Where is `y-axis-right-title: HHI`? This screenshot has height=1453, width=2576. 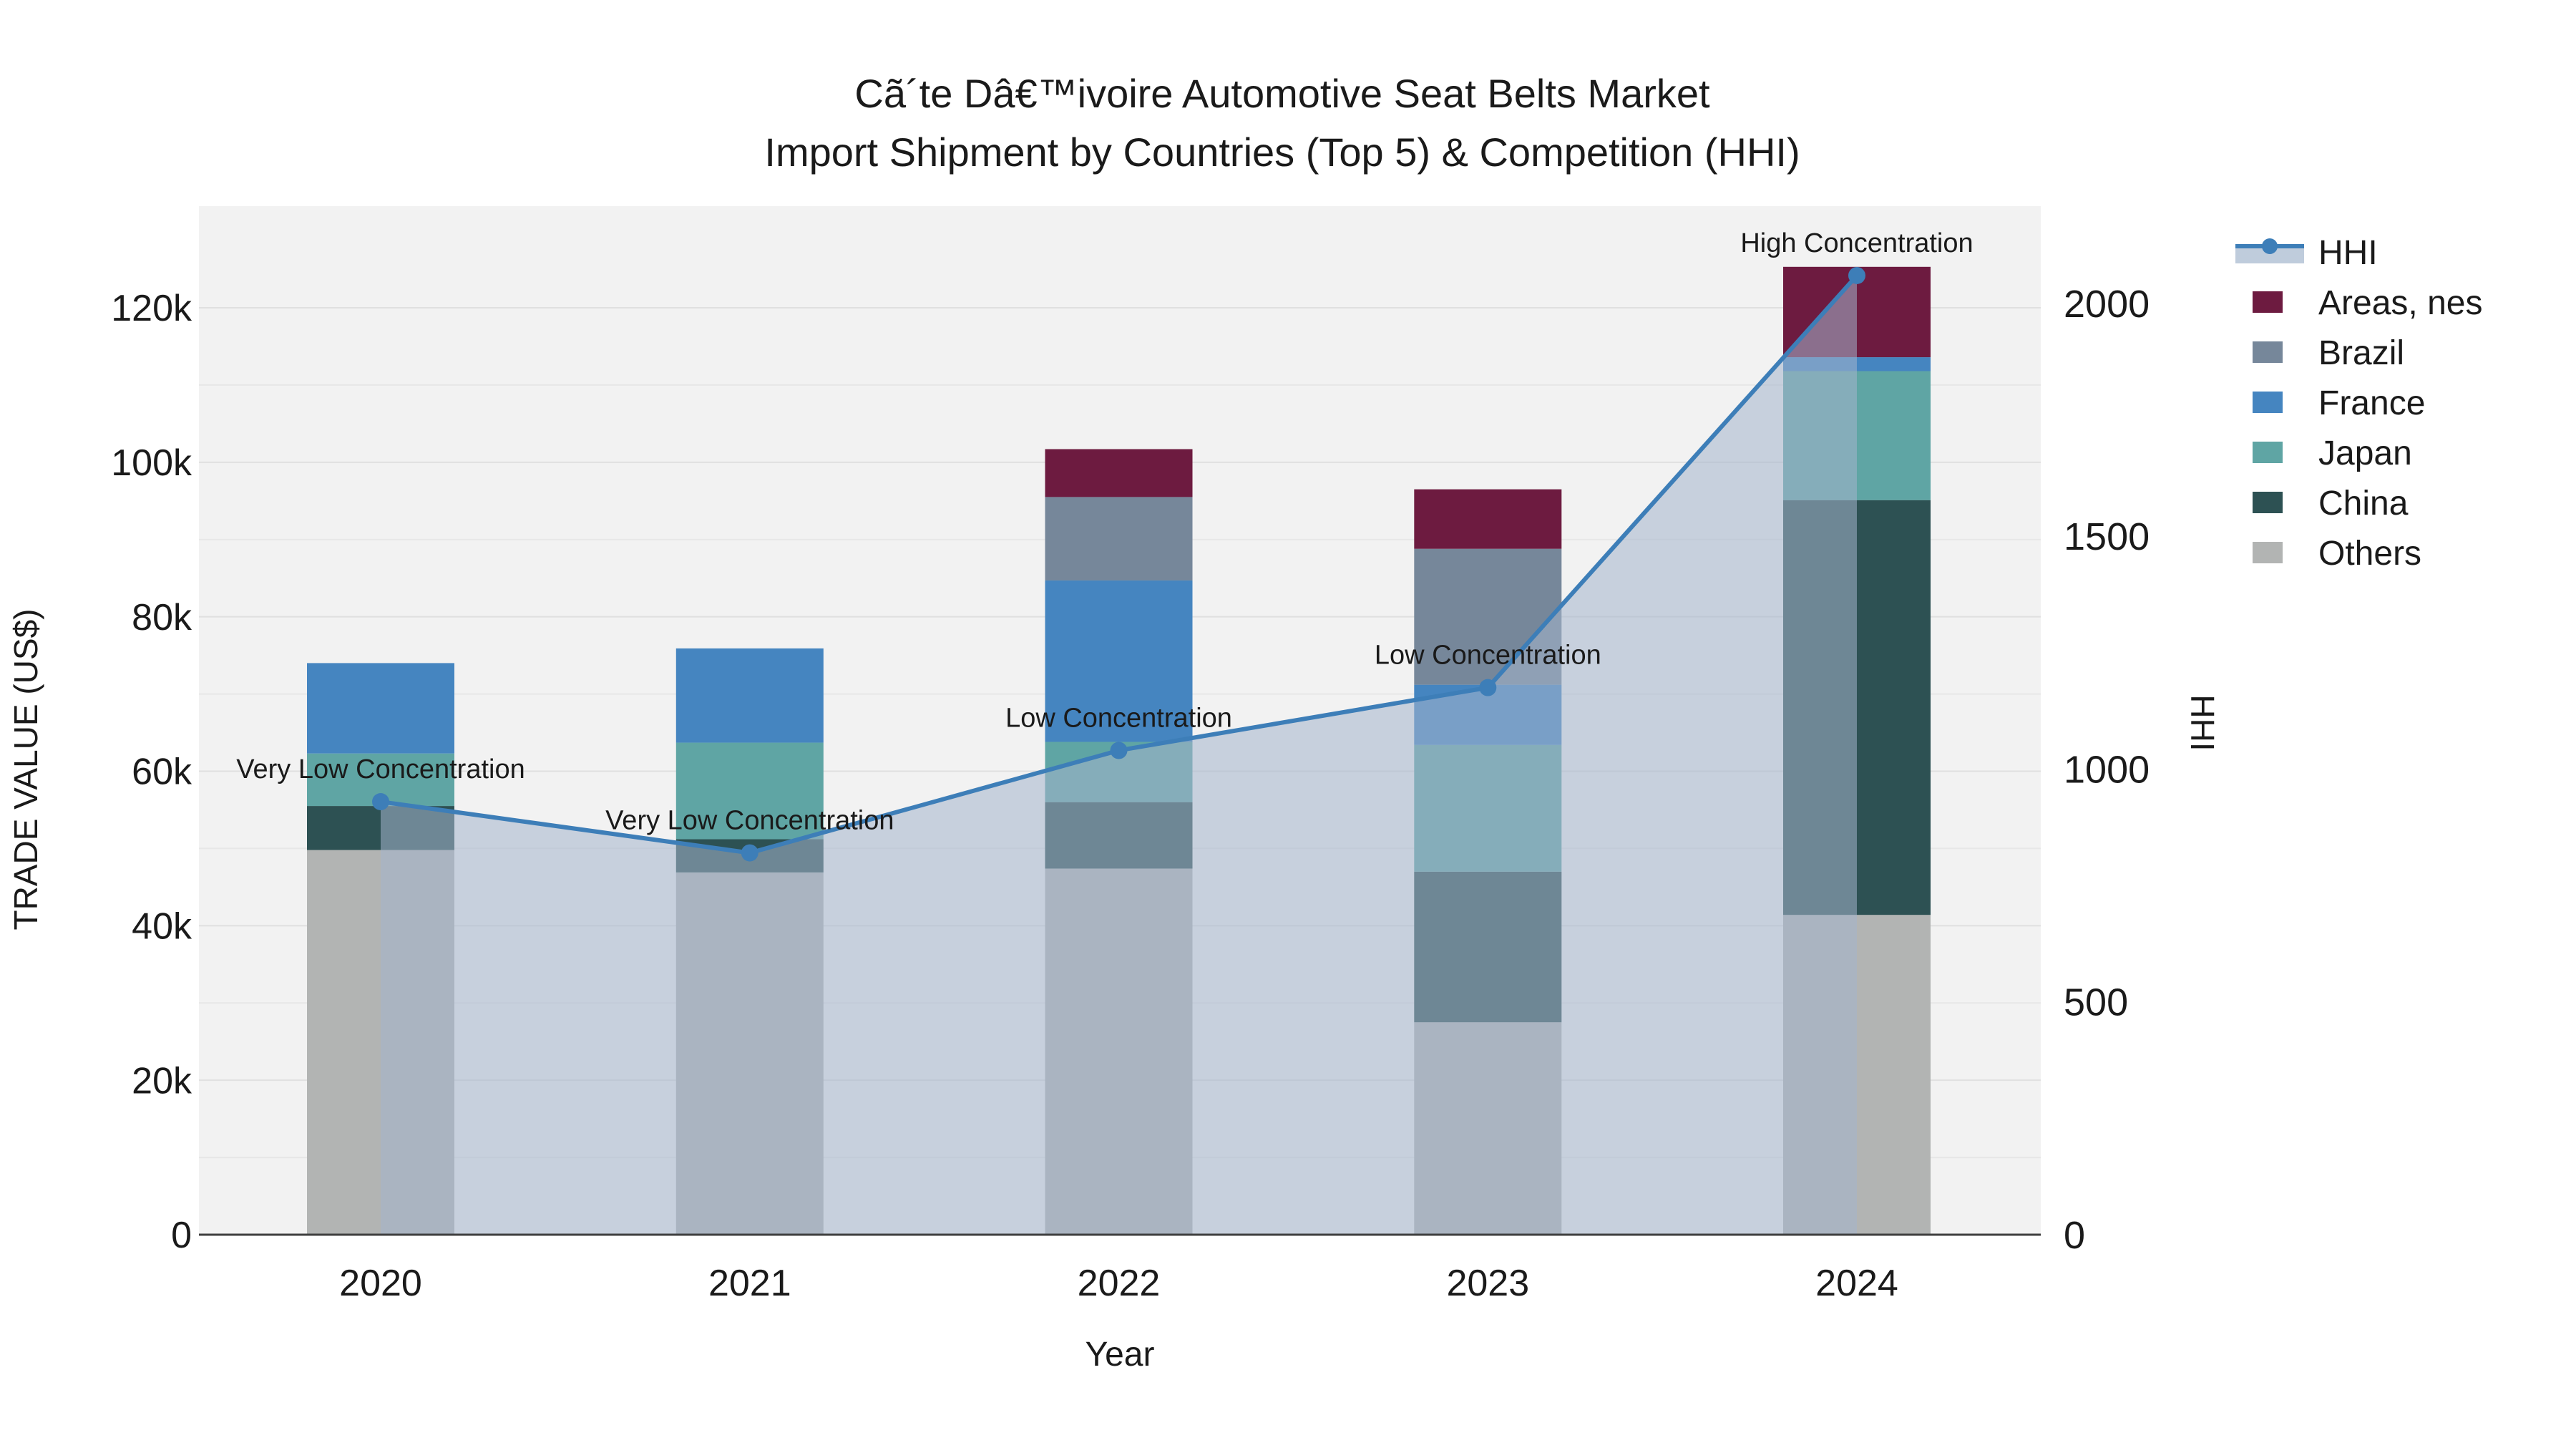
y-axis-right-title: HHI is located at coordinates (2202, 722).